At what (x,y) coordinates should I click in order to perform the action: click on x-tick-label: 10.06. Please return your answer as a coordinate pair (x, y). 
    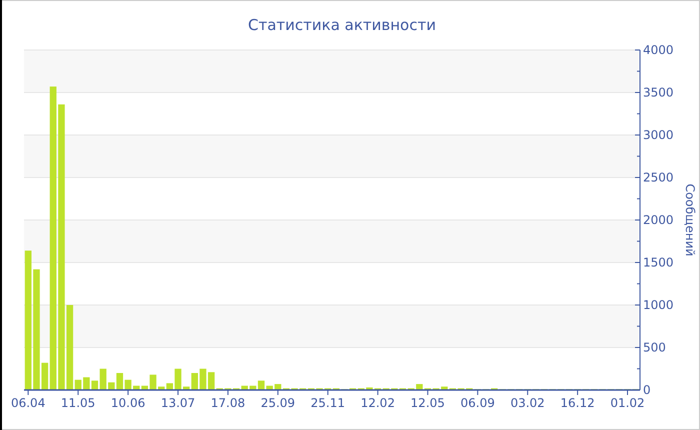
    Looking at the image, I should click on (128, 403).